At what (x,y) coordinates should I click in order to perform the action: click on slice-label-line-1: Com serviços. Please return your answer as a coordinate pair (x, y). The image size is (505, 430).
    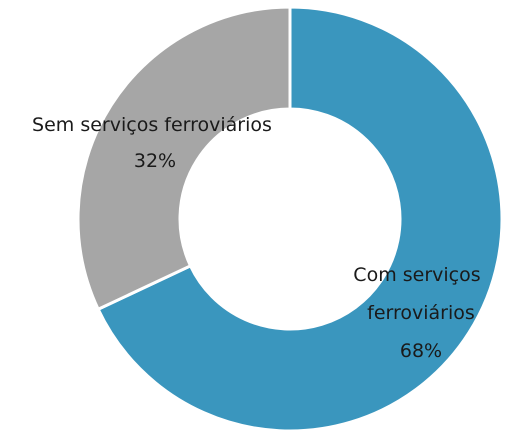
    Looking at the image, I should click on (416, 275).